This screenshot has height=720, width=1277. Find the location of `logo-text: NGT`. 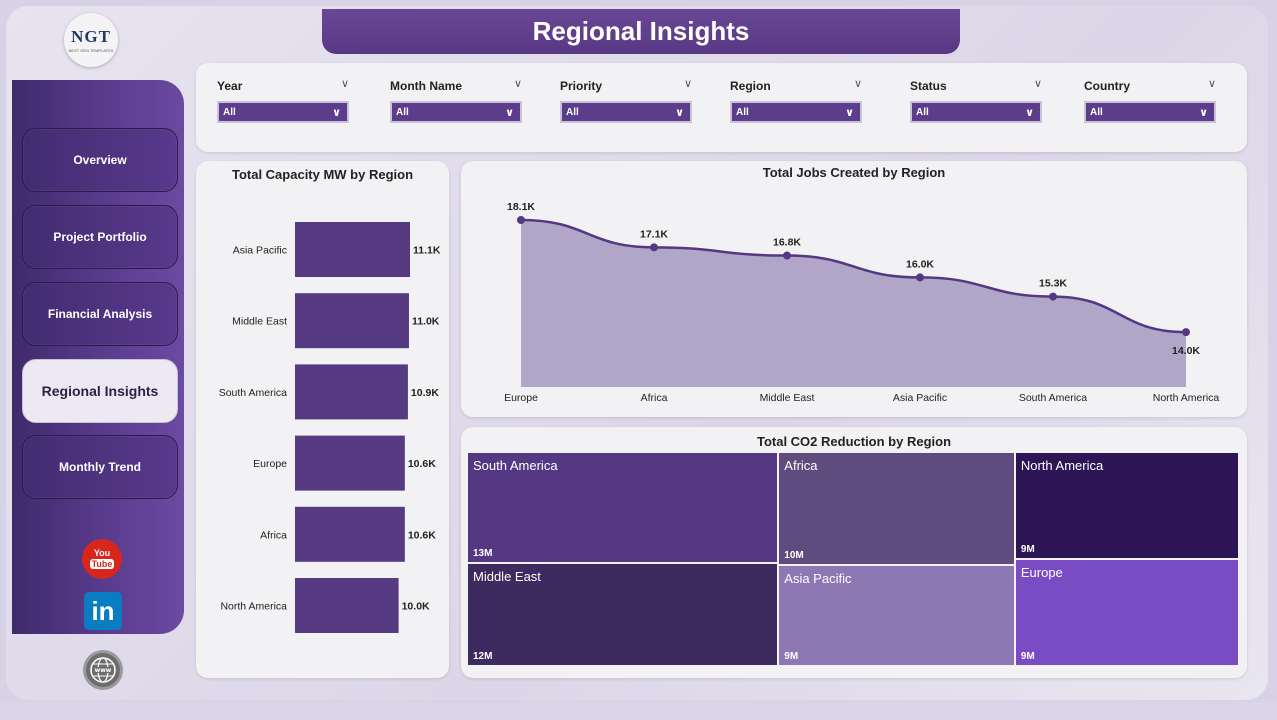

logo-text: NGT is located at coordinates (91, 36).